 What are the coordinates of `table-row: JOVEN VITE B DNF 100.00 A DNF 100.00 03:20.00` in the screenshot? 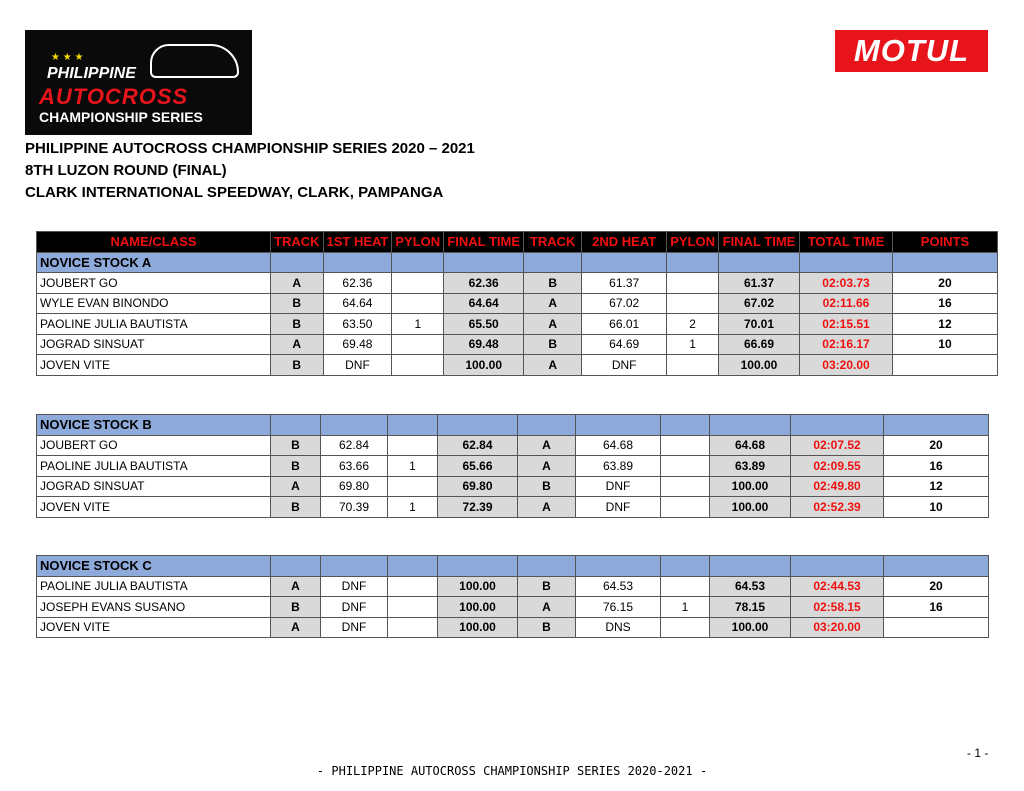 It's located at (517, 365).